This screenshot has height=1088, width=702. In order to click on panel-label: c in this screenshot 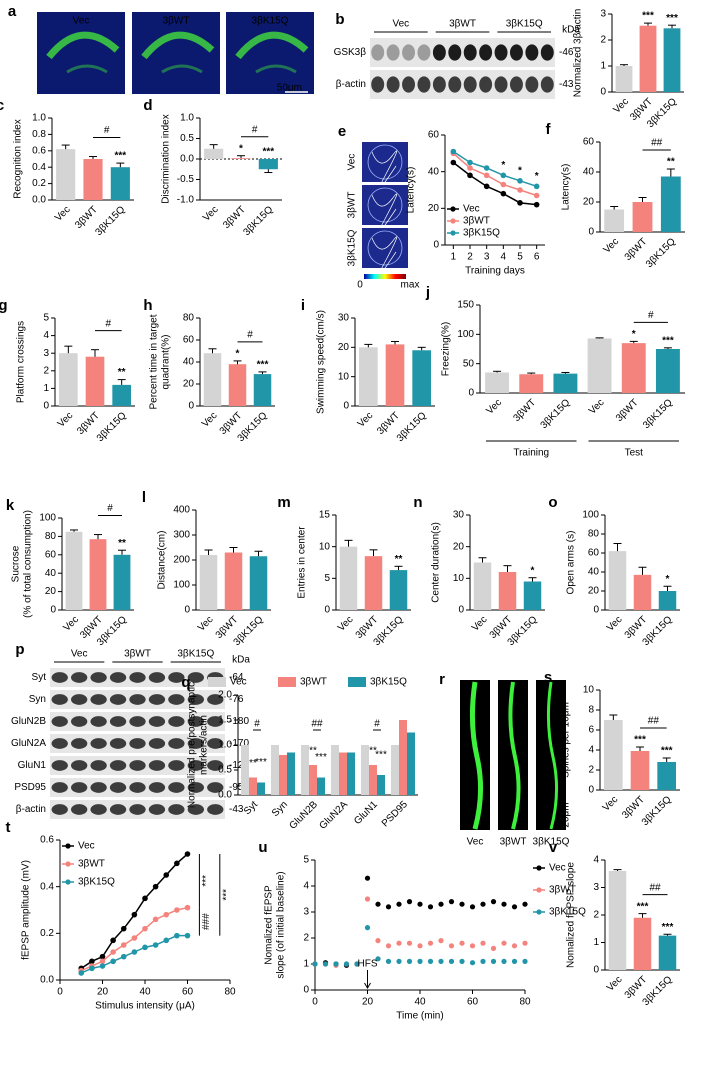, I will do `click(2, 105)`.